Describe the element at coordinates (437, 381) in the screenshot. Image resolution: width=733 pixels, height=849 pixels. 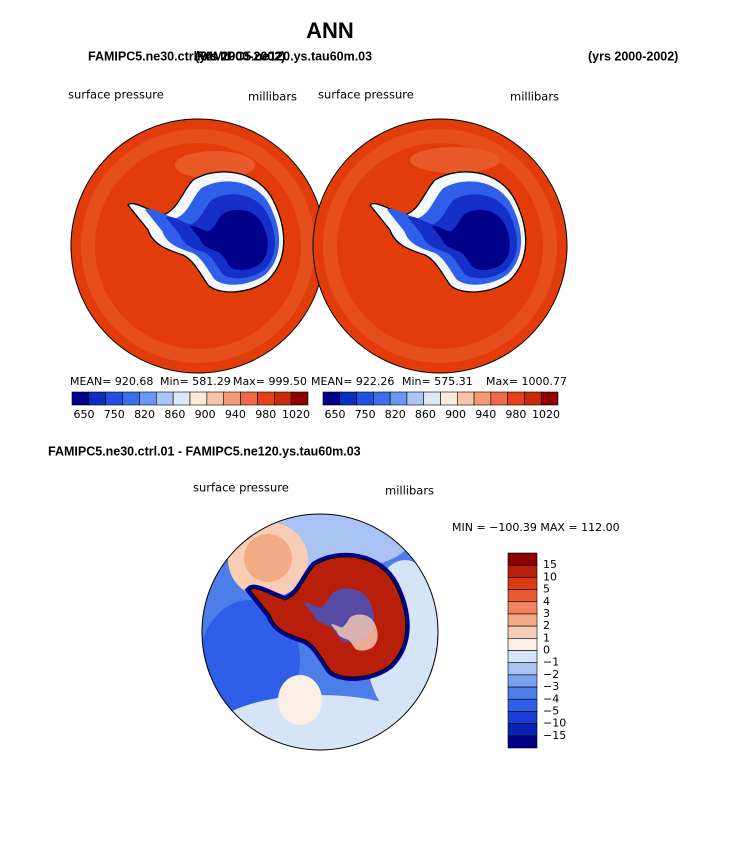
I see `stat: Min= 575.31` at that location.